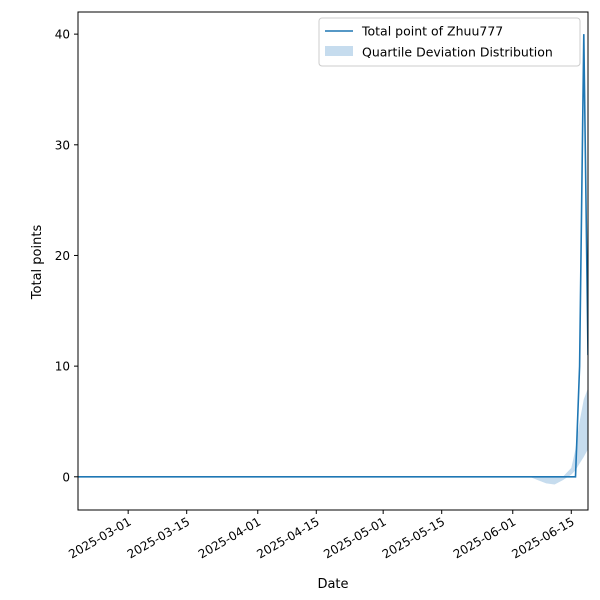 Image resolution: width=600 pixels, height=600 pixels. What do you see at coordinates (62, 256) in the screenshot?
I see `y-tick-label: 20` at bounding box center [62, 256].